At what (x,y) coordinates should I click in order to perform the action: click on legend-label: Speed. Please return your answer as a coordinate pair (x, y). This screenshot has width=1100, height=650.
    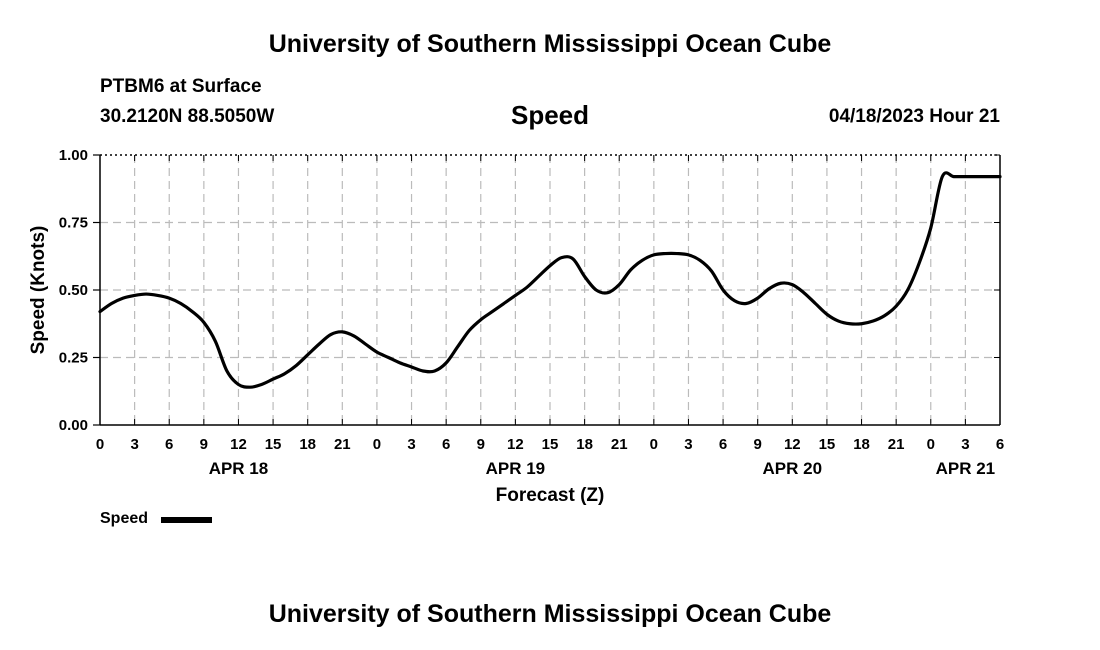
    Looking at the image, I should click on (124, 518).